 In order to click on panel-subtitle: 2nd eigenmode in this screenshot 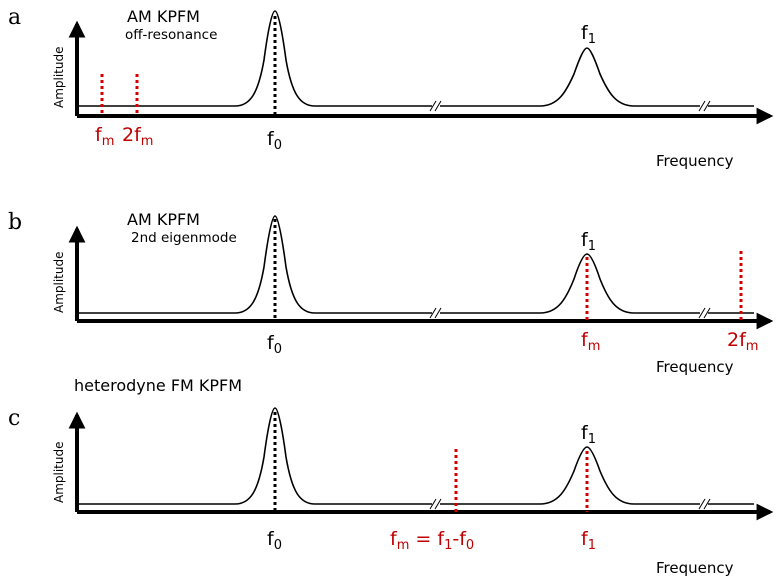, I will do `click(184, 238)`.